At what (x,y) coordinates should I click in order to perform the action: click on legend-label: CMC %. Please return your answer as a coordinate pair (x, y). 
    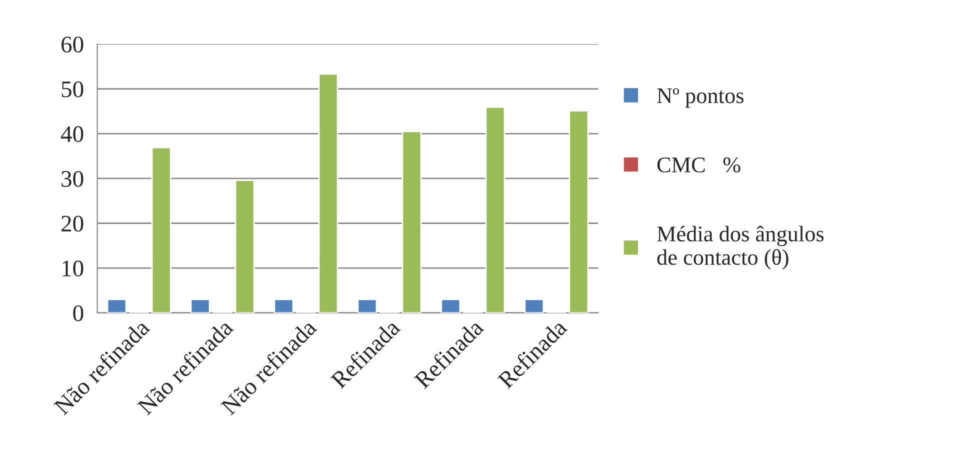
    Looking at the image, I should click on (698, 164).